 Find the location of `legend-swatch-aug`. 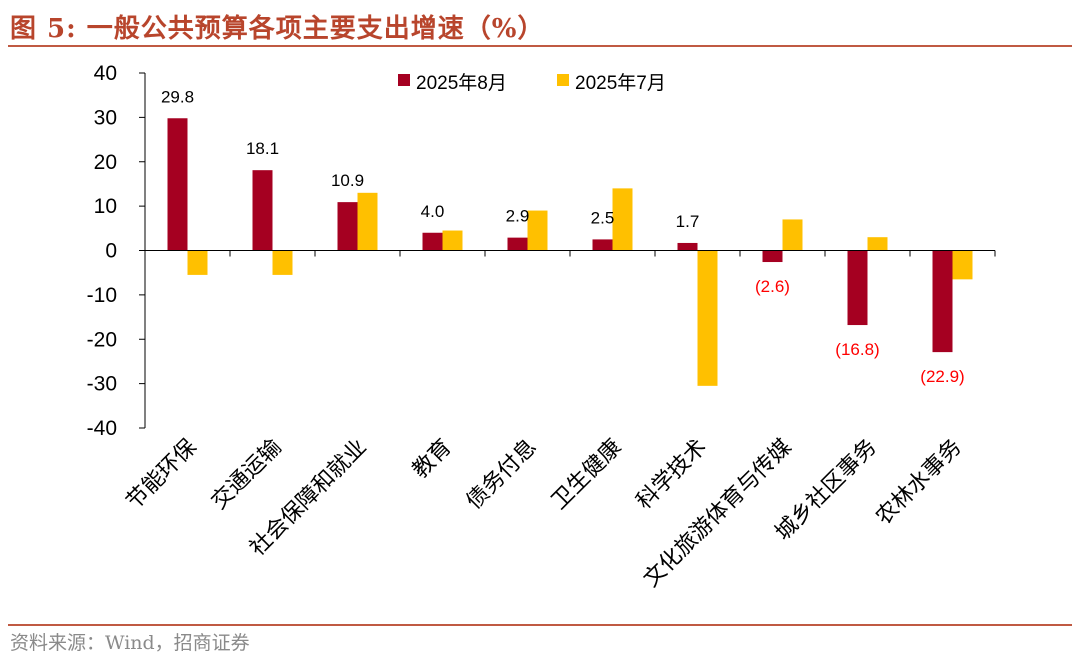

legend-swatch-aug is located at coordinates (404, 80).